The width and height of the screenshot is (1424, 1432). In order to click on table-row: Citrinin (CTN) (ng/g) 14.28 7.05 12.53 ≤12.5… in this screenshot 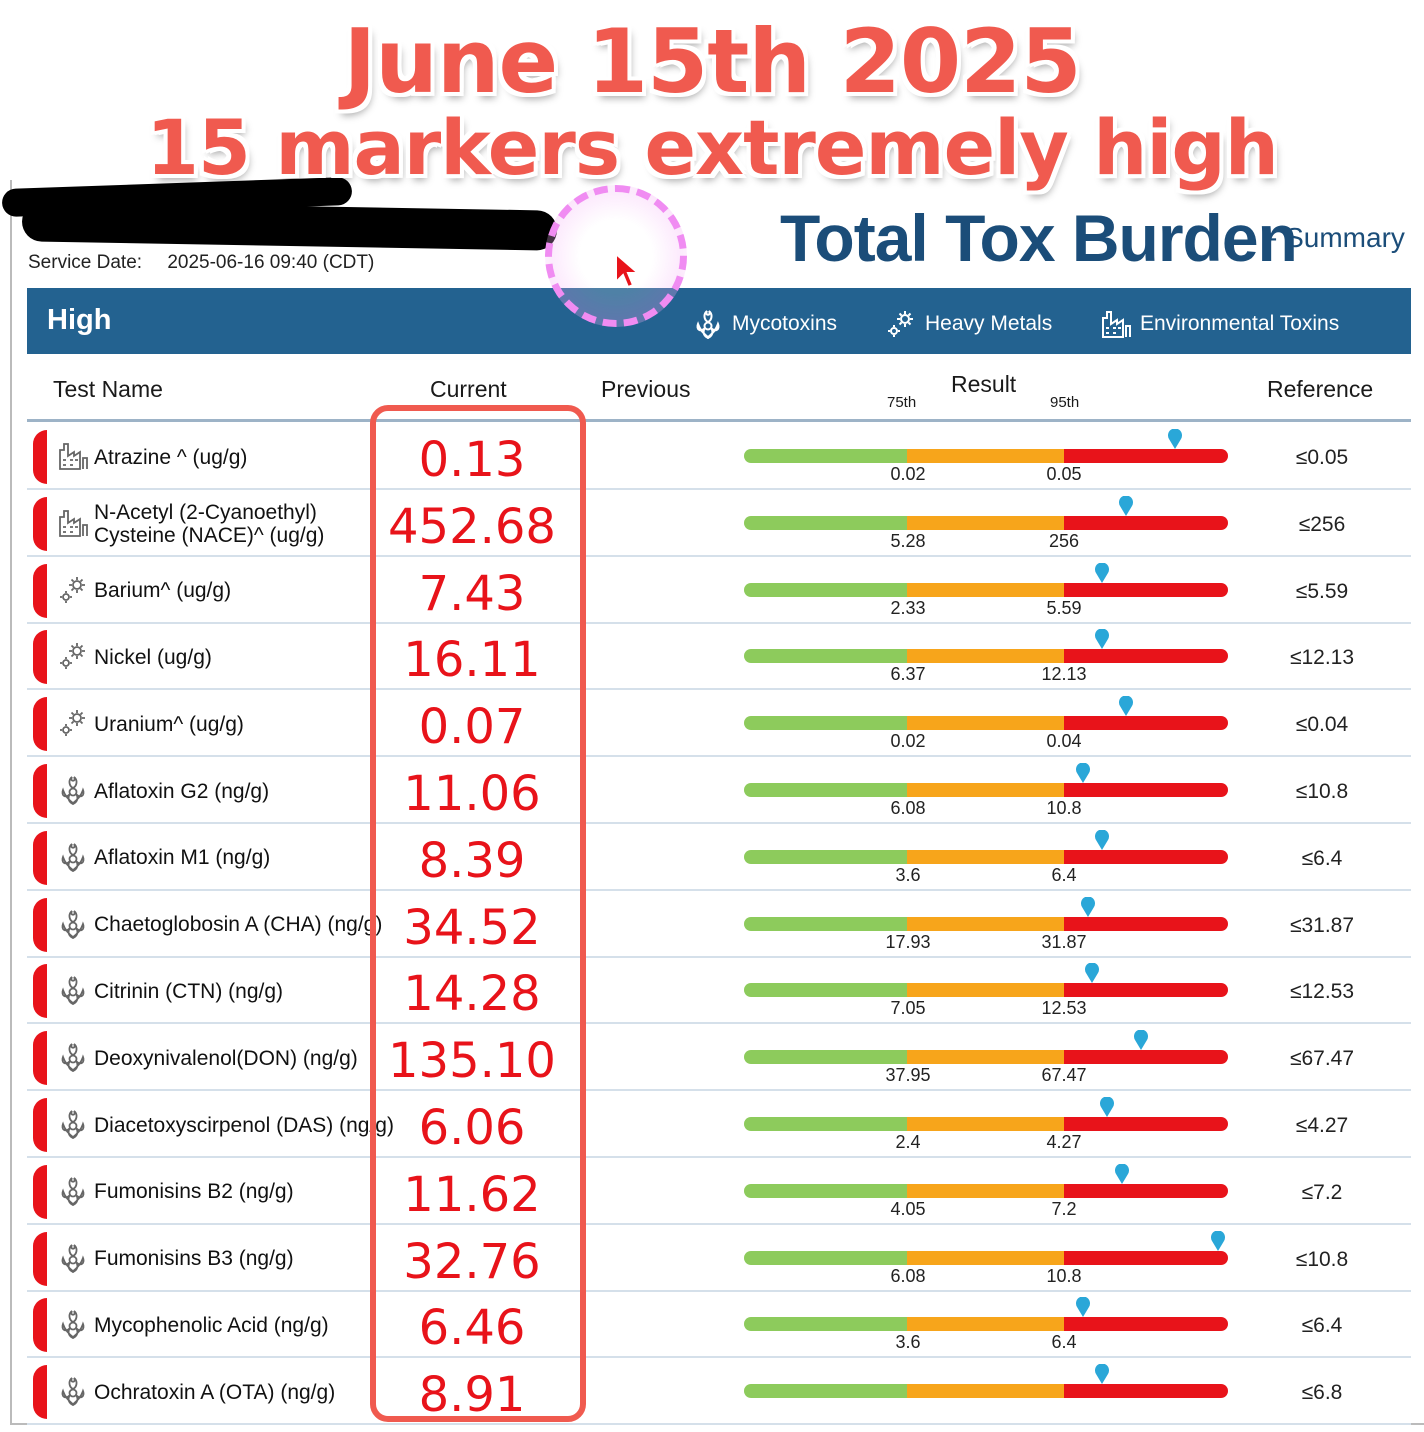, I will do `click(719, 991)`.